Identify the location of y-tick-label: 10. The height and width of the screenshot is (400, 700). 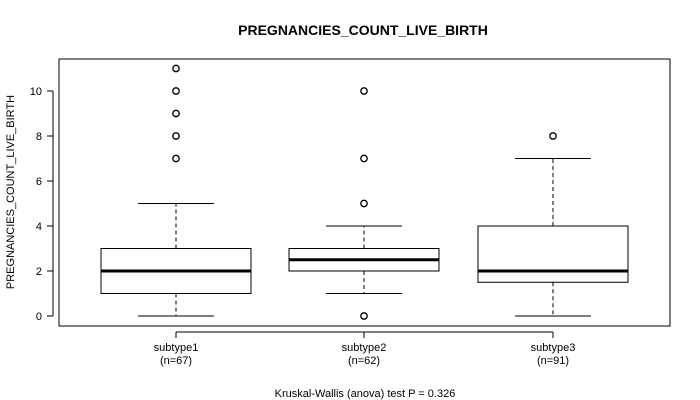
(36, 92).